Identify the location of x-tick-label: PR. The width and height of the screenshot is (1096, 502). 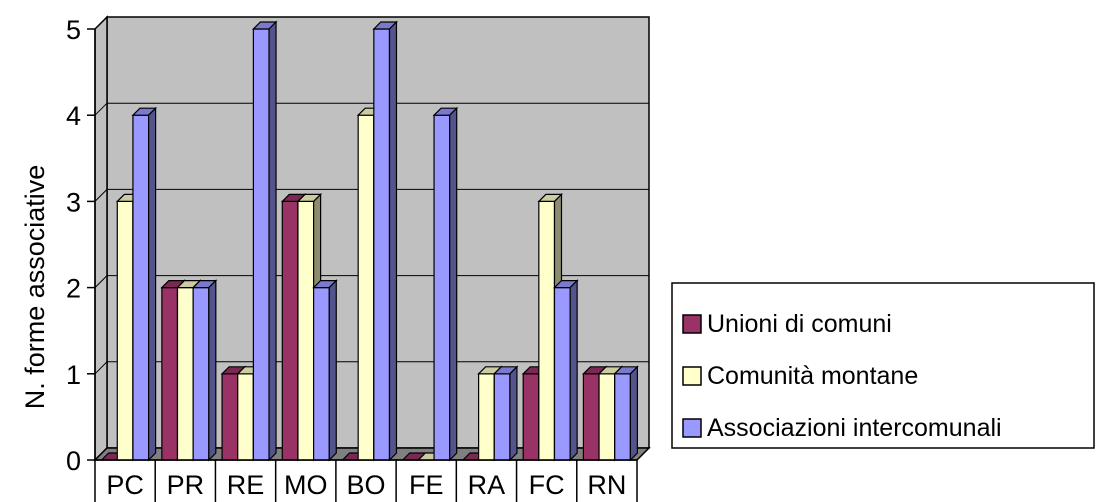
(186, 485).